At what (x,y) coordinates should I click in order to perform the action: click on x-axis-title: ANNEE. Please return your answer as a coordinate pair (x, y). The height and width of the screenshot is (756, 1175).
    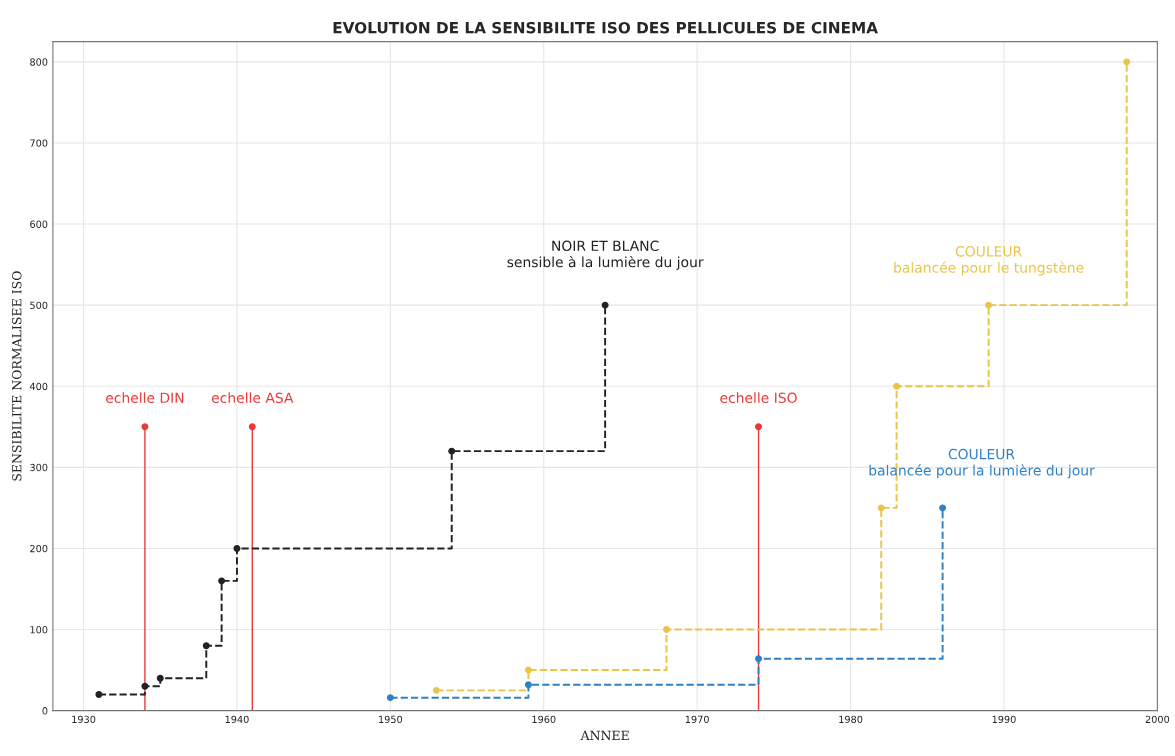
    Looking at the image, I should click on (604, 735).